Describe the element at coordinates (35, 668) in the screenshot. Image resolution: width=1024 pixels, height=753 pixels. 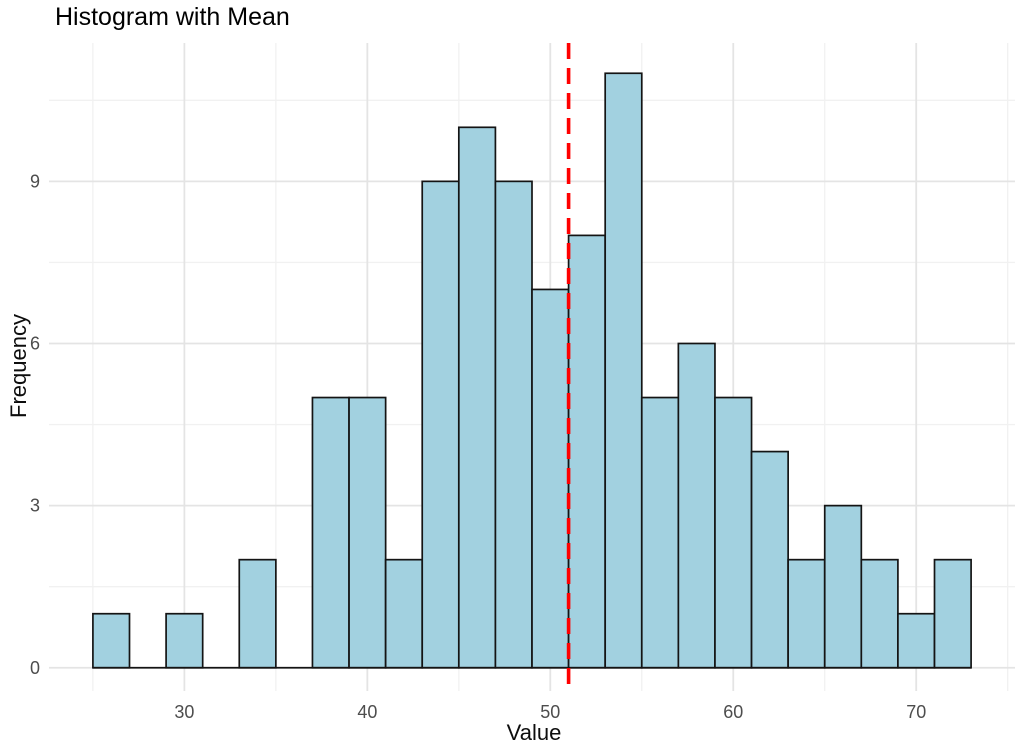
I see `y-tick-label: 0` at that location.